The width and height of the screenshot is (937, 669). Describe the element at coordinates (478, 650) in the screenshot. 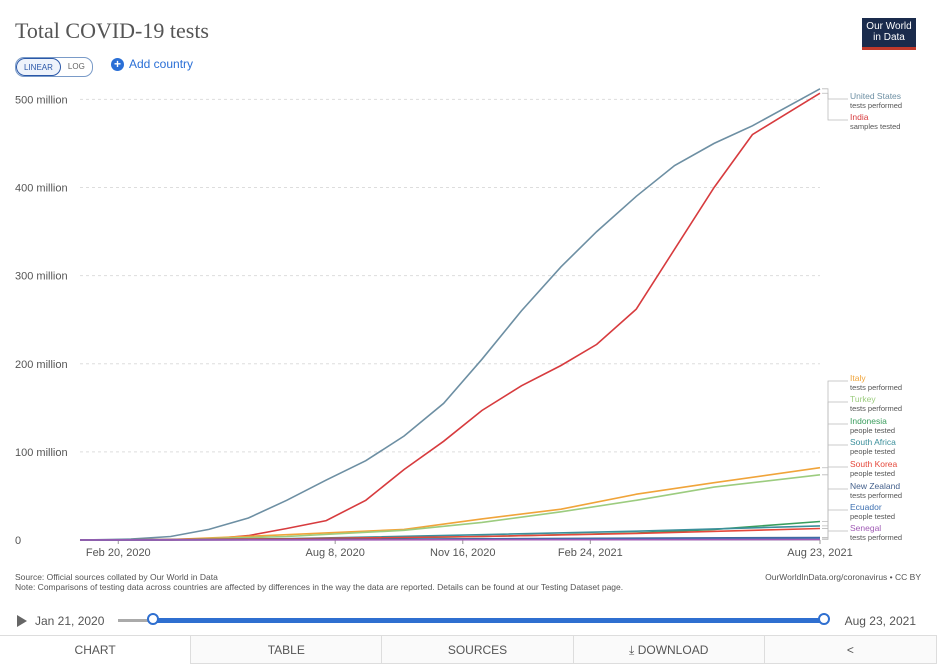

I see `tab-sources: SOURCES` at that location.